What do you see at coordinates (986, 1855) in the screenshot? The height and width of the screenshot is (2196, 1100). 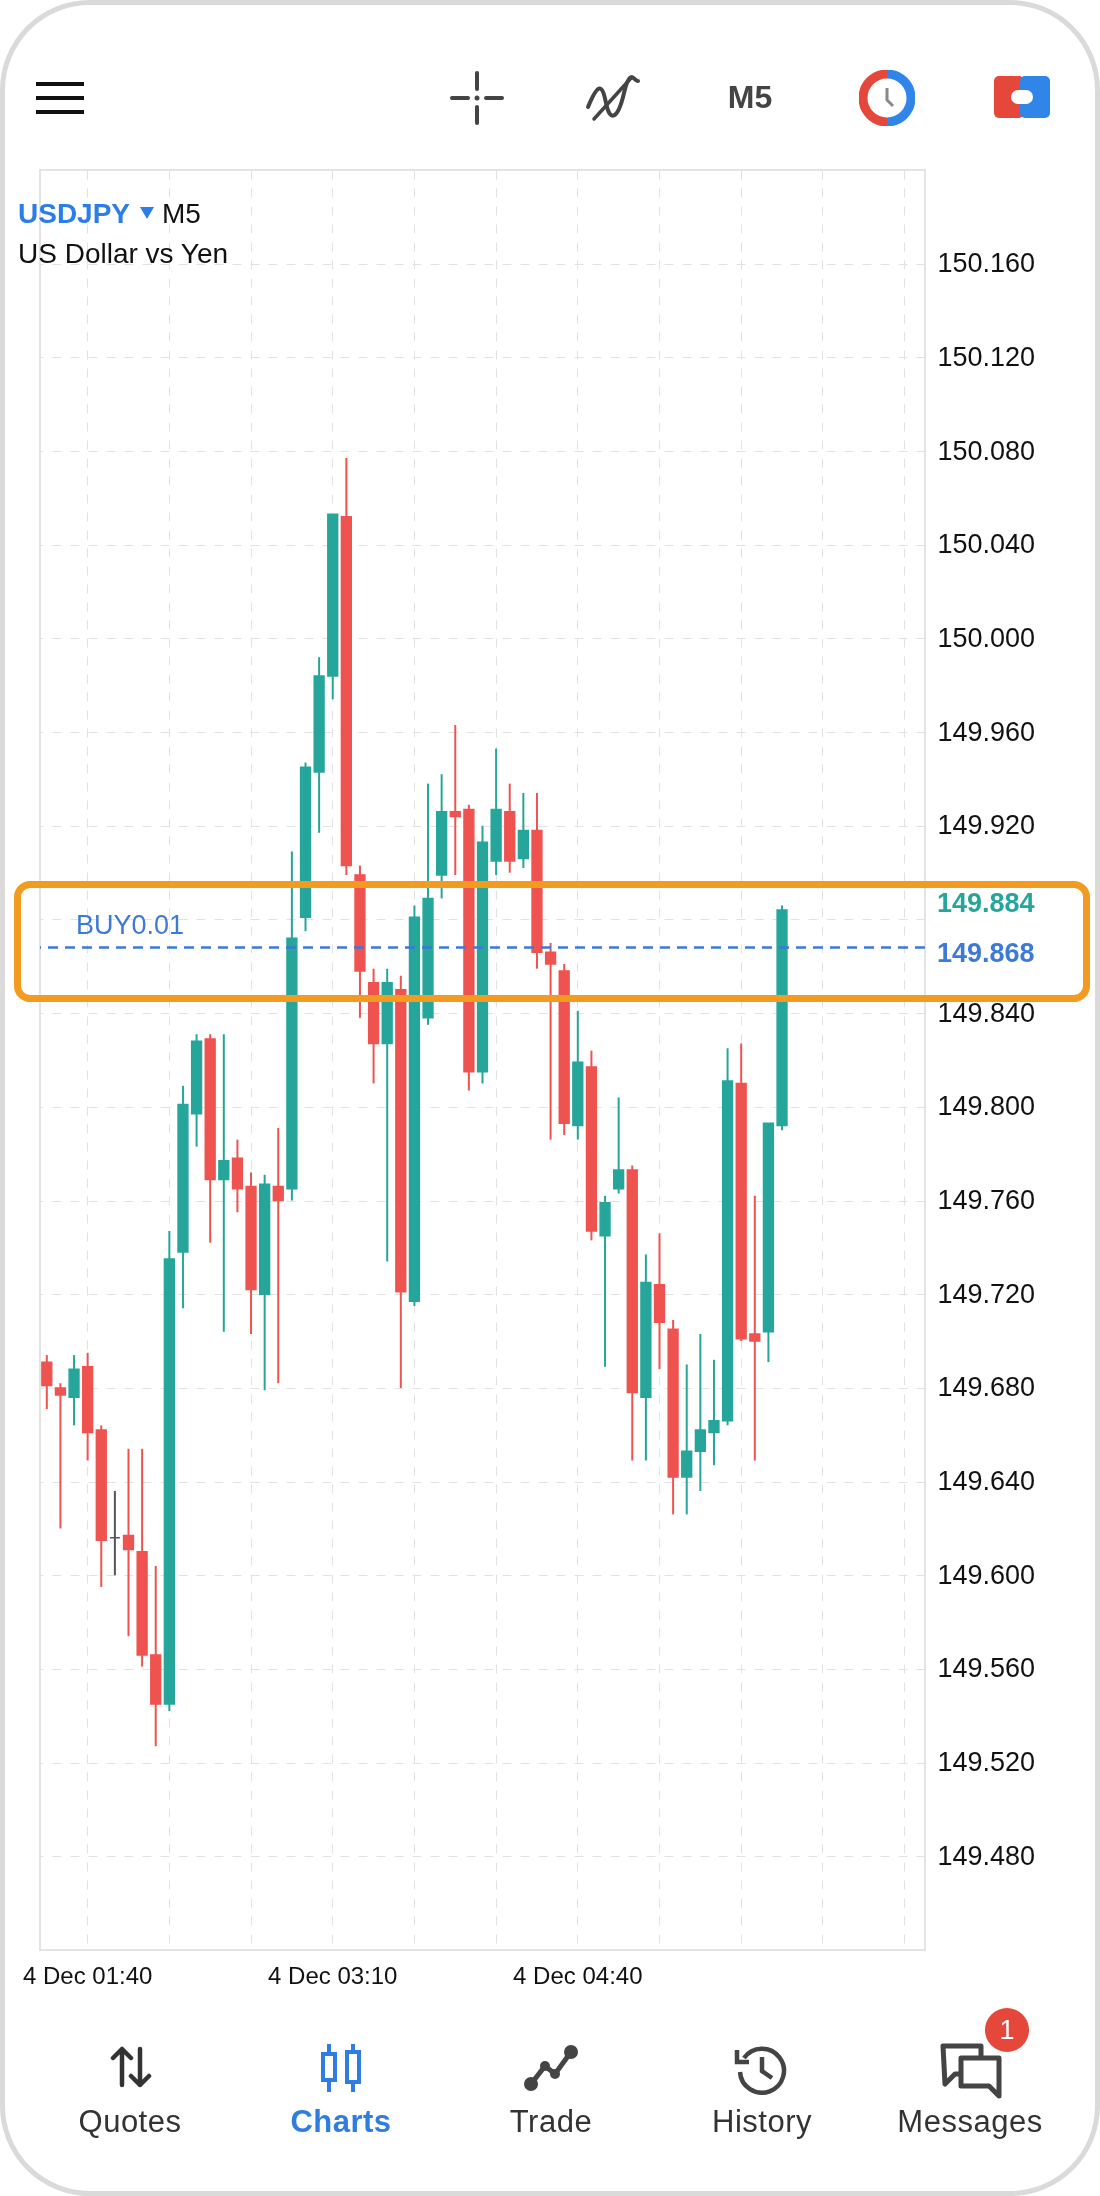 I see `y-tick-label: 149.480` at bounding box center [986, 1855].